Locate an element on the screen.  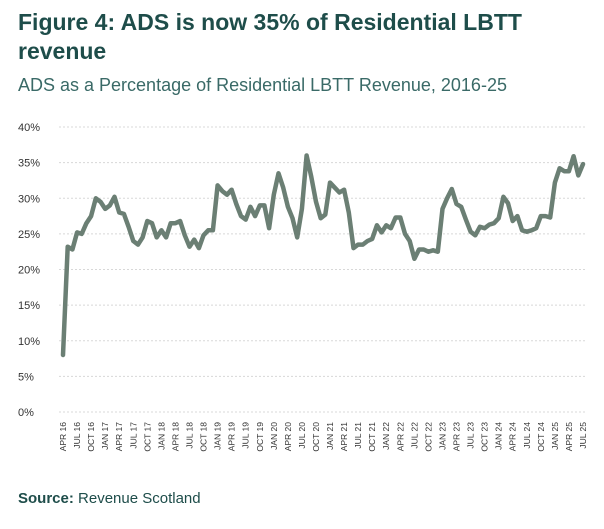
y-tick-label: 40% is located at coordinates (29, 128).